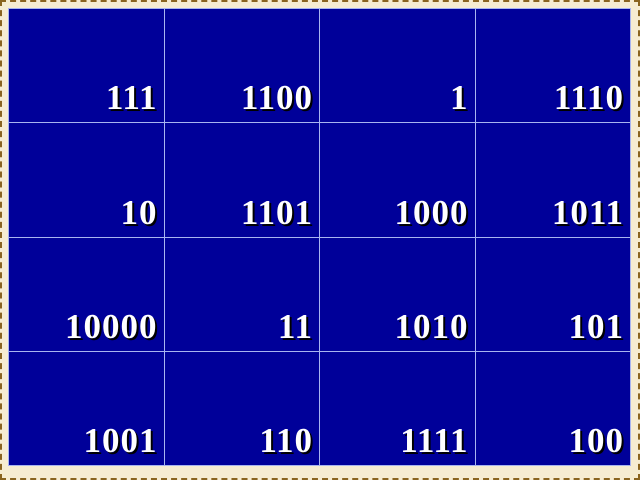 The height and width of the screenshot is (480, 640). Describe the element at coordinates (241, 180) in the screenshot. I see `grid-cell: 1101` at that location.